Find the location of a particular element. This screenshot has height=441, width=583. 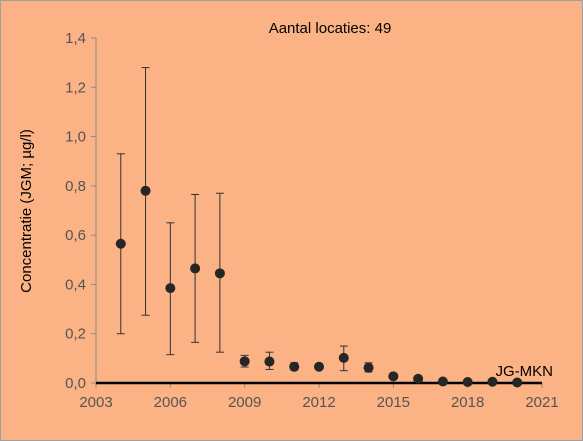

y-tick-label: 0,0 is located at coordinates (75, 383).